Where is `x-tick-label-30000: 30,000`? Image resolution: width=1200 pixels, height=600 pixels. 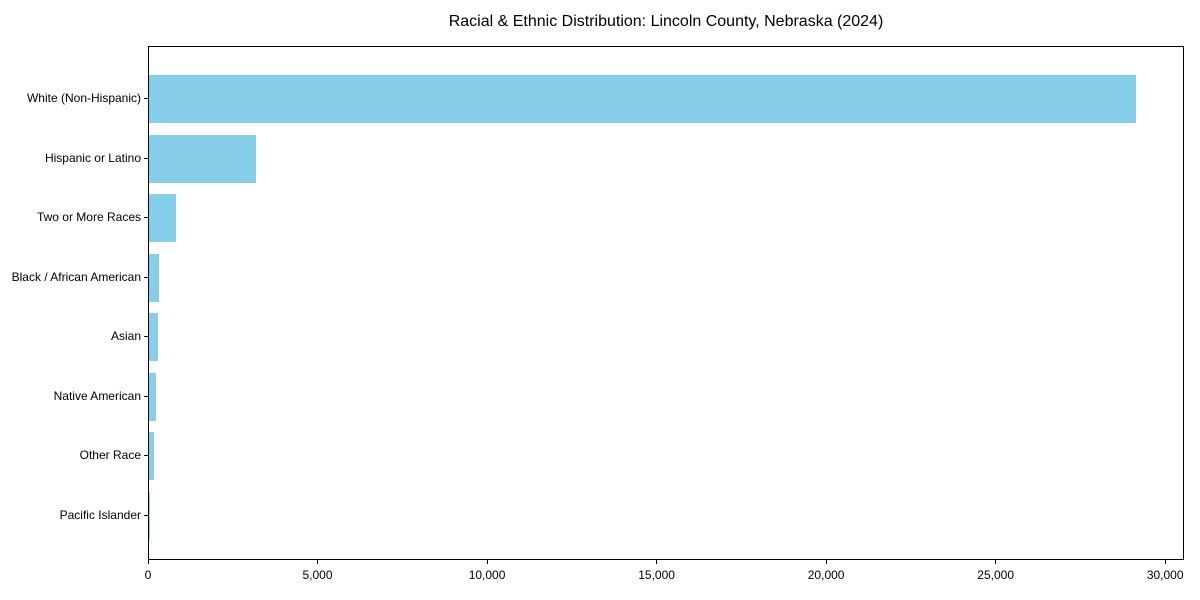 x-tick-label-30000: 30,000 is located at coordinates (1165, 575).